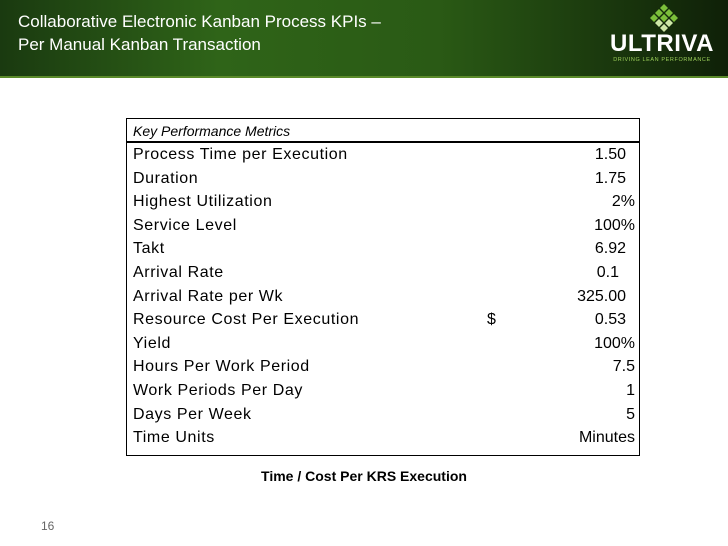 This screenshot has height=546, width=728. What do you see at coordinates (662, 43) in the screenshot?
I see `logo-wordmark: ULTRIVA` at bounding box center [662, 43].